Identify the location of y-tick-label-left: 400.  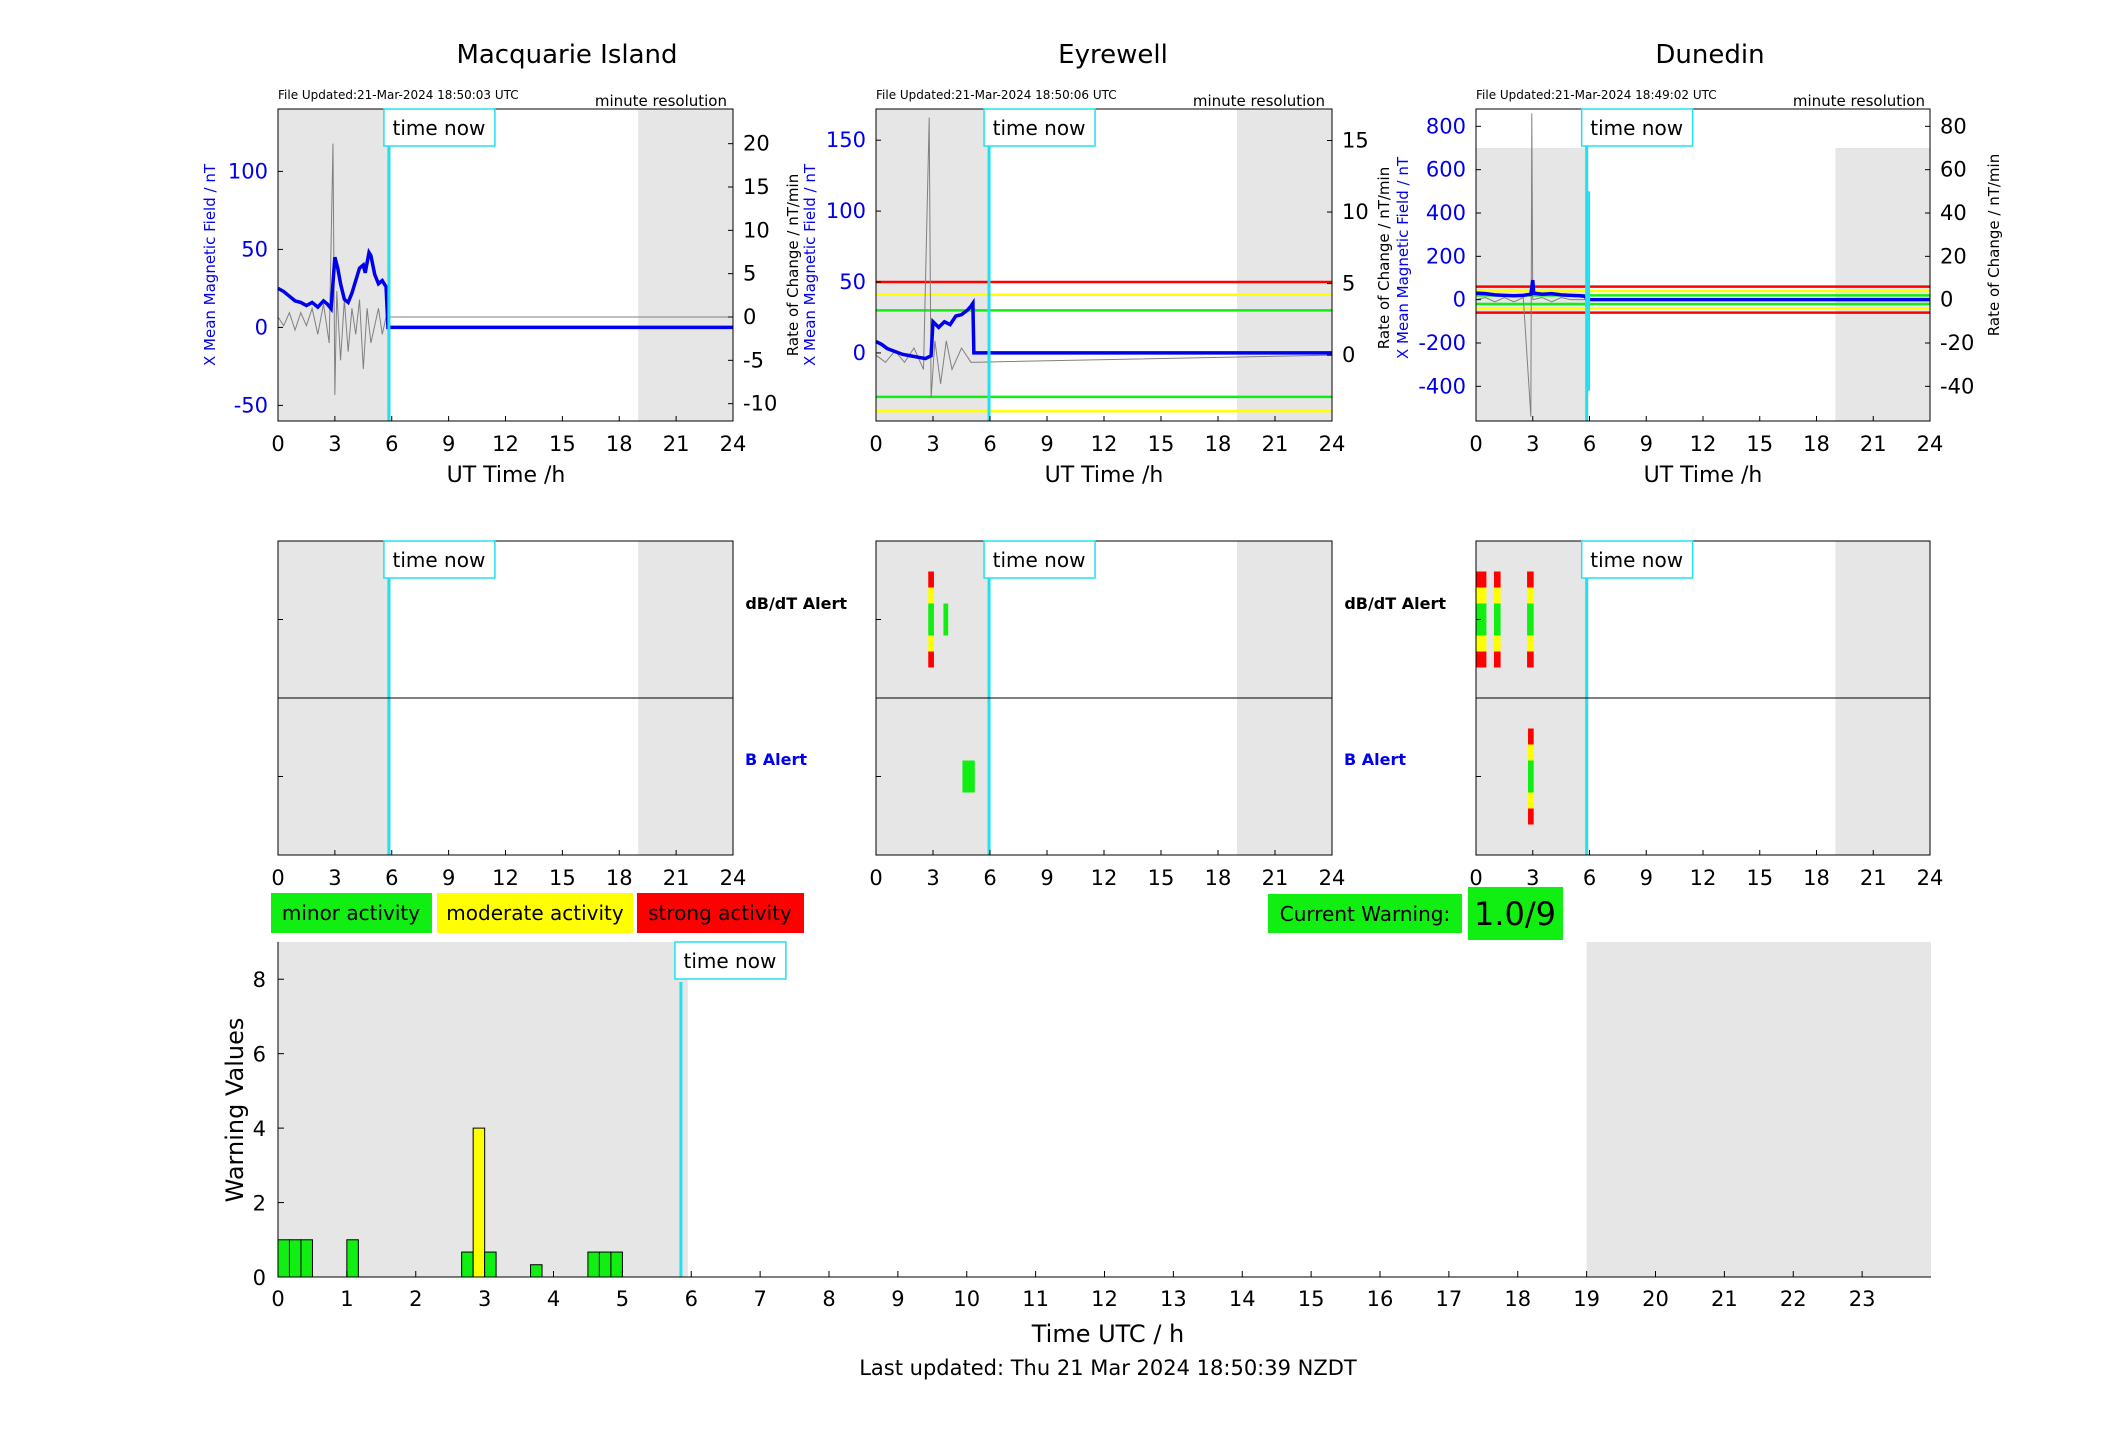
(1446, 213).